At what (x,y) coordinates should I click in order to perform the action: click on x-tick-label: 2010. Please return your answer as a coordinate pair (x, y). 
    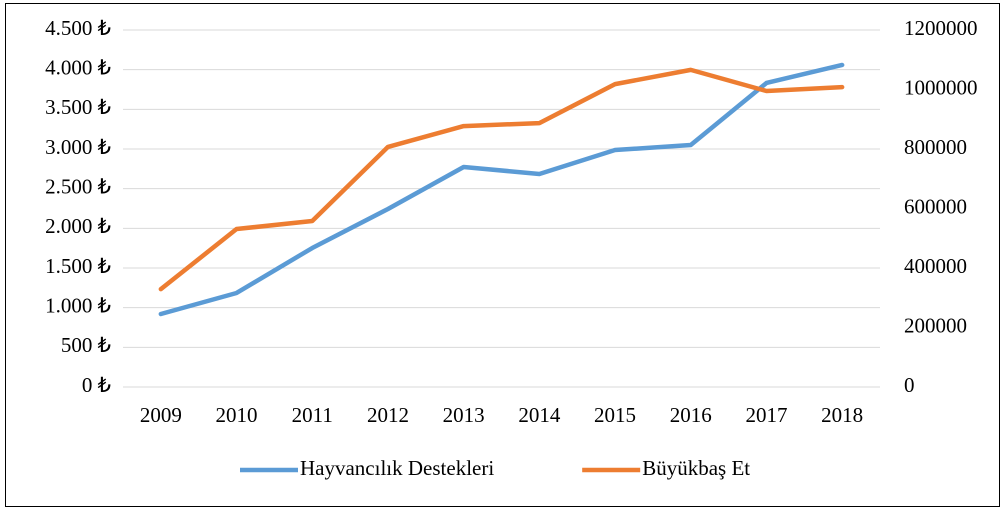
    Looking at the image, I should click on (237, 415).